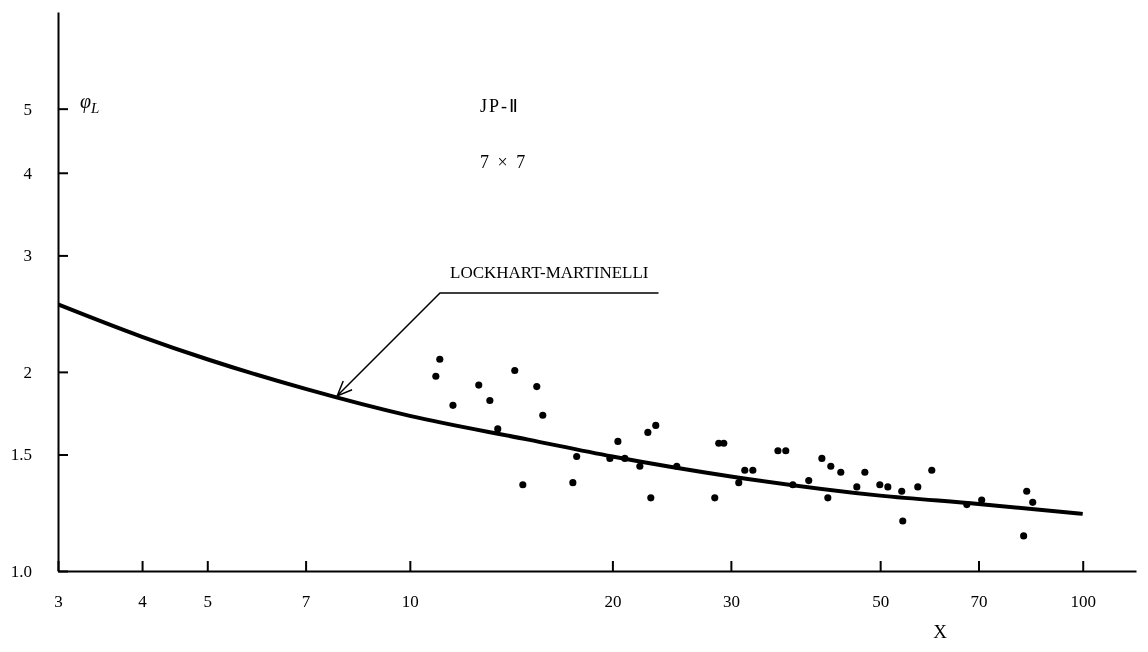 This screenshot has height=652, width=1148. Describe the element at coordinates (208, 602) in the screenshot. I see `x-tick-label: 5` at that location.